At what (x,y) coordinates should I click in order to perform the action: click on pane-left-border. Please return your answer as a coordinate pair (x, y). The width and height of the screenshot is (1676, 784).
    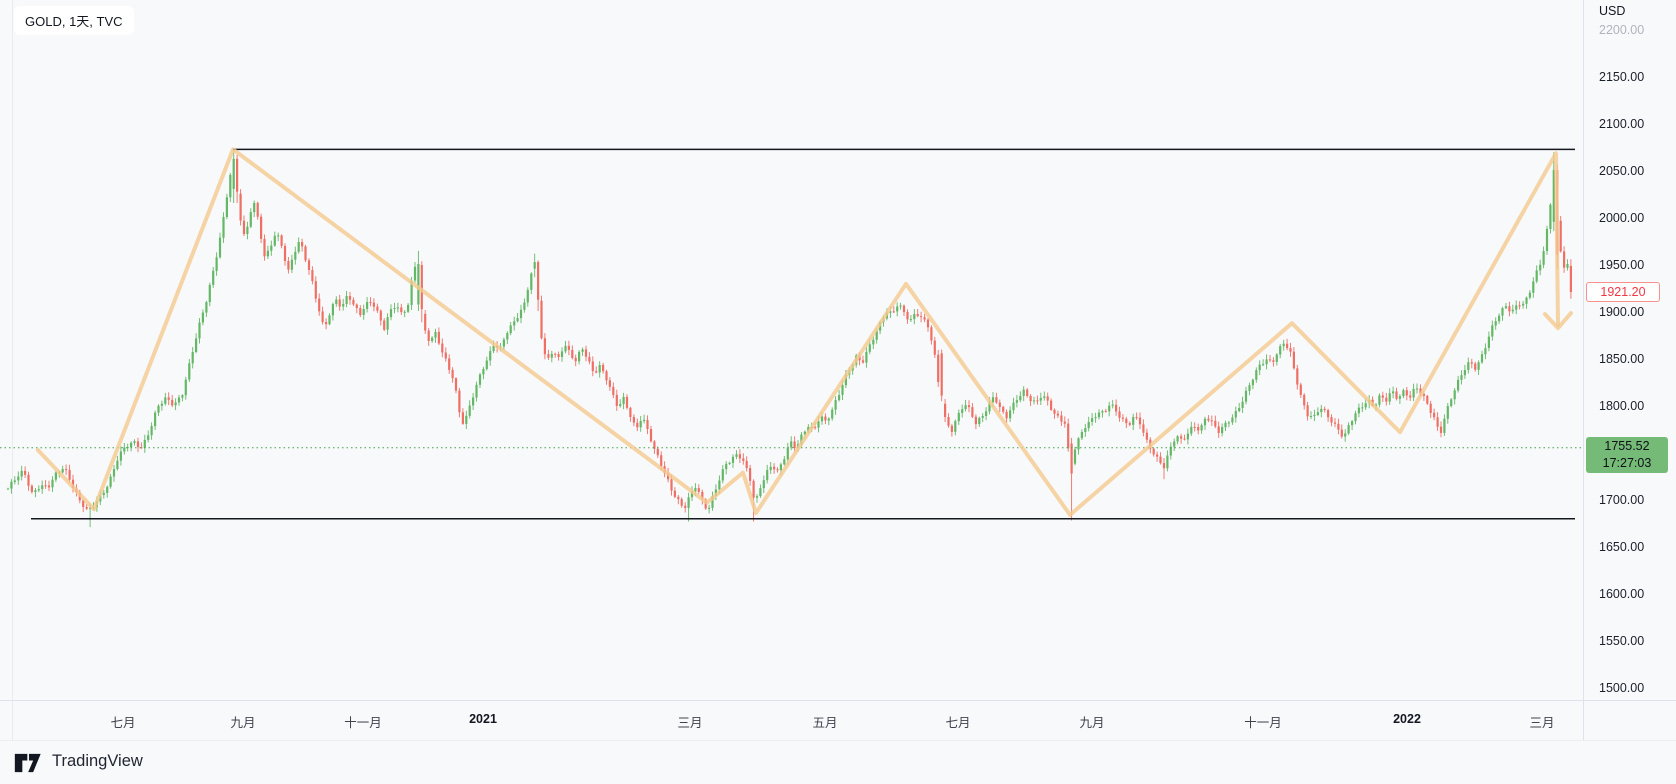
    Looking at the image, I should click on (12, 370).